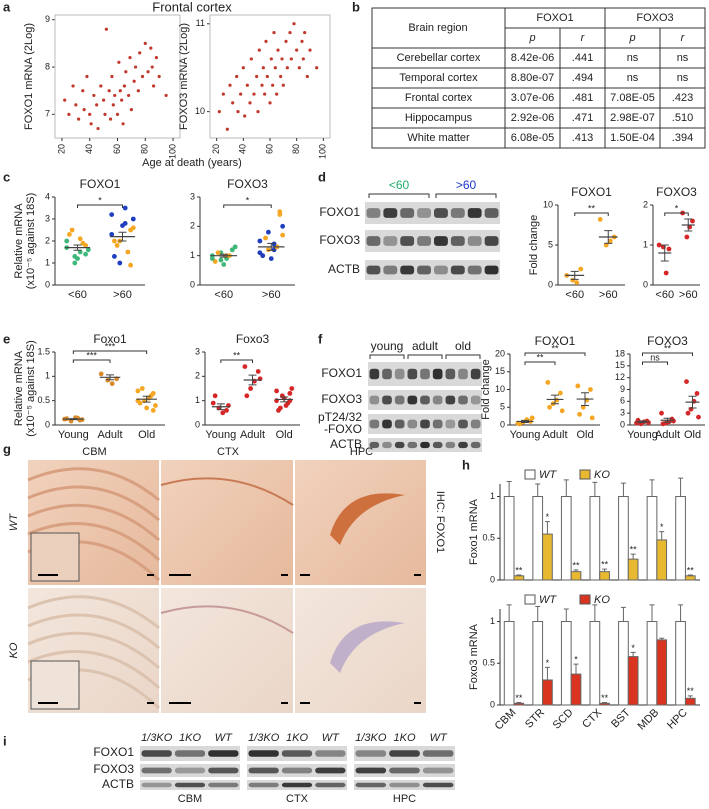  I want to click on table-header: Brain region, so click(437, 28).